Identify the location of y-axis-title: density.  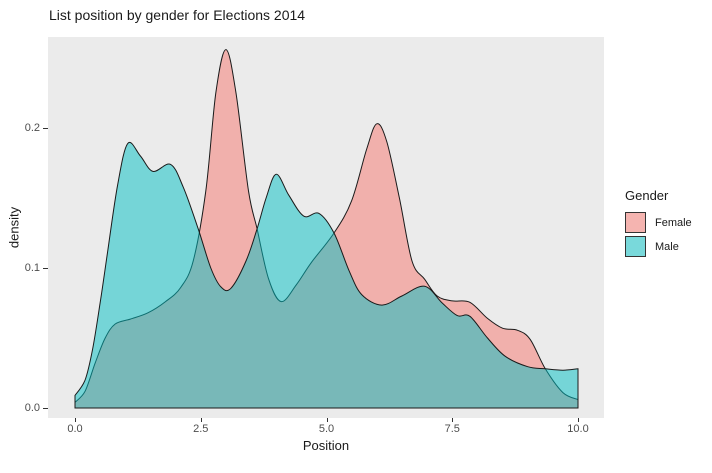
(14, 227).